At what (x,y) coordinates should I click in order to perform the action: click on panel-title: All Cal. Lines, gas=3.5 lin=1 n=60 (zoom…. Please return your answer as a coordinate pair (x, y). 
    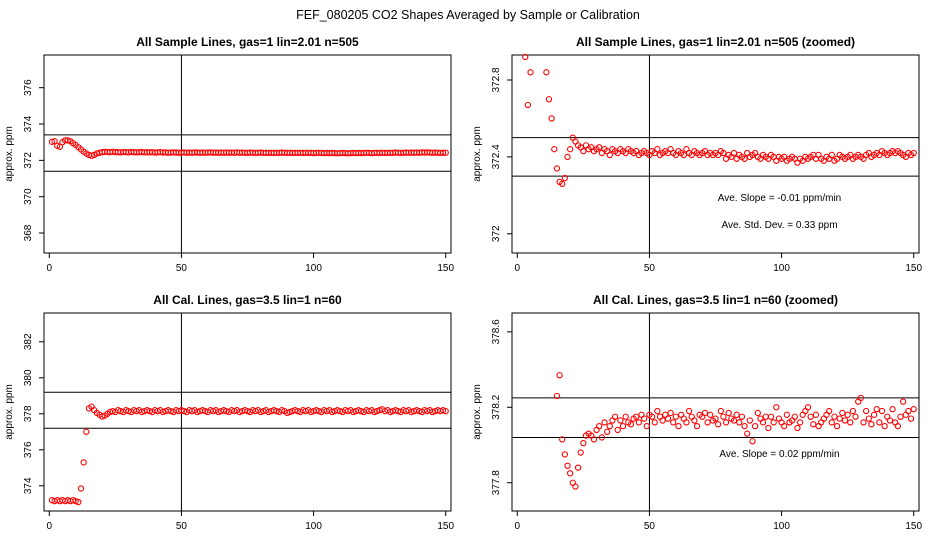
    Looking at the image, I should click on (715, 300).